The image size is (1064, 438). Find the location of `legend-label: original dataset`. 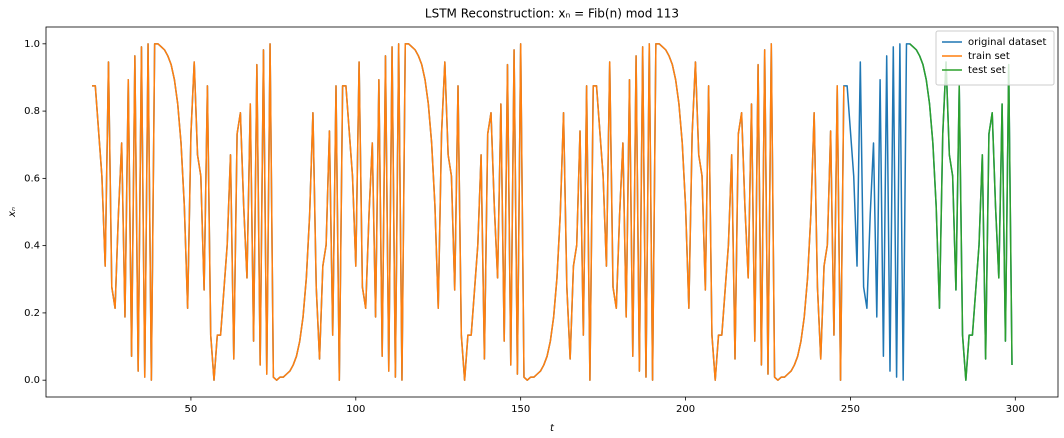

legend-label: original dataset is located at coordinates (1007, 42).